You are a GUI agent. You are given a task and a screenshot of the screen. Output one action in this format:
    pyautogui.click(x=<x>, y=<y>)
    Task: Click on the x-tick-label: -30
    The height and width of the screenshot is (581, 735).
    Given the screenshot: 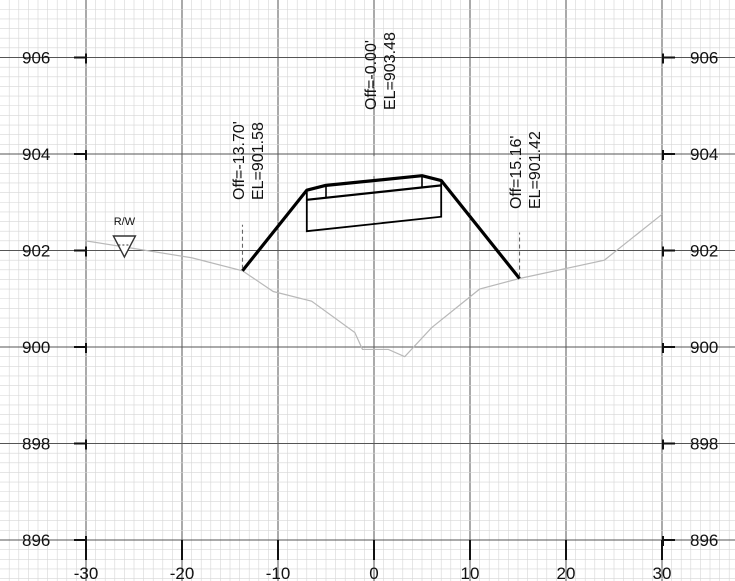 What is the action you would take?
    pyautogui.click(x=86, y=572)
    